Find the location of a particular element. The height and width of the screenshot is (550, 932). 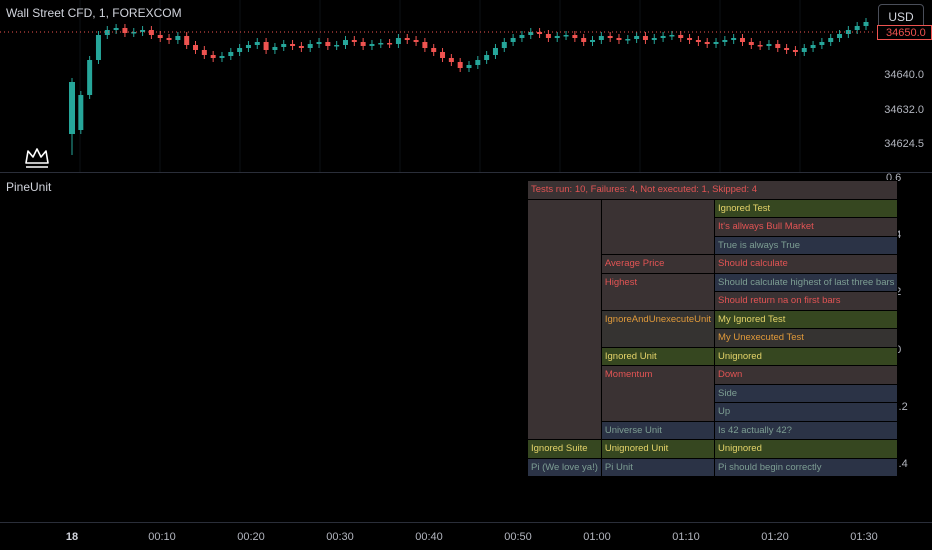

unit-cell is located at coordinates (658, 226).